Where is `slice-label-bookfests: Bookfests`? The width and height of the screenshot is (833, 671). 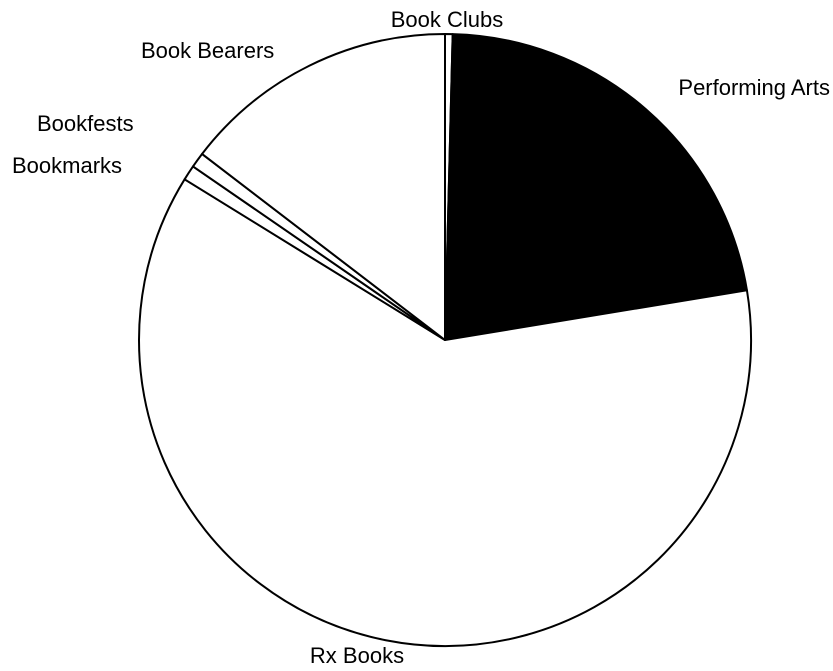 slice-label-bookfests: Bookfests is located at coordinates (85, 123).